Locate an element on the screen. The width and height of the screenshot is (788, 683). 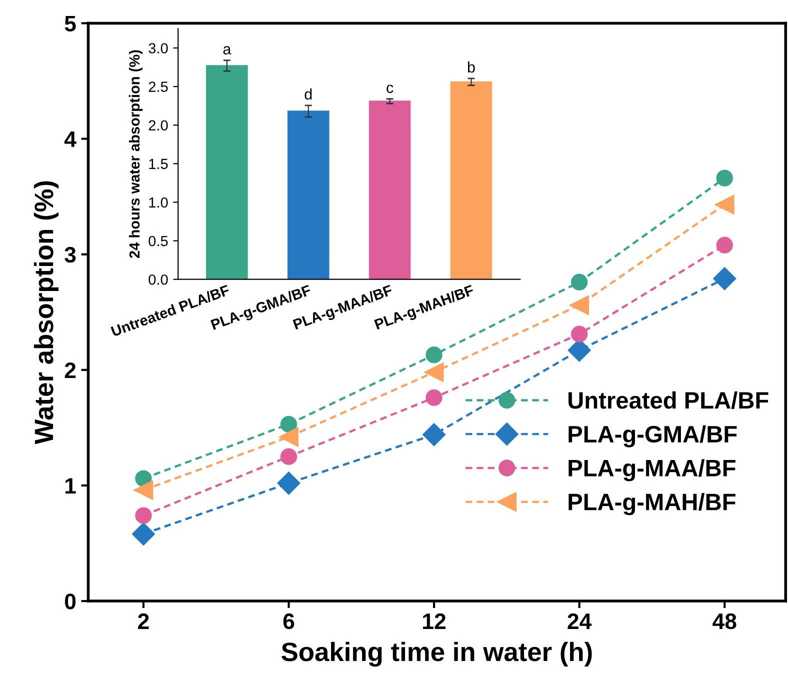
y-tick-label: 5 is located at coordinates (70, 24).